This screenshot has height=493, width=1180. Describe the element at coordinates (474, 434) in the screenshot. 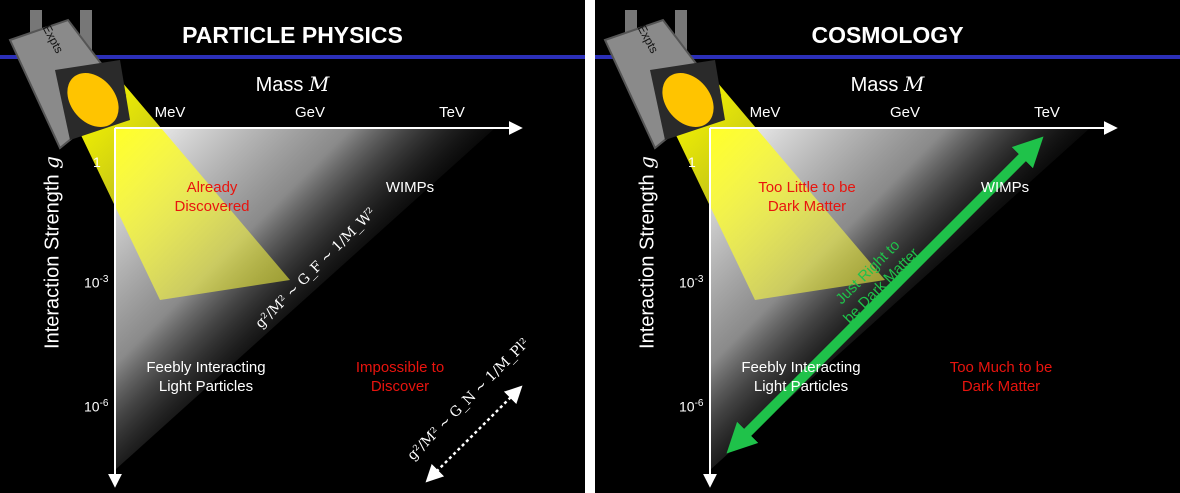

I see `gravity-line` at that location.